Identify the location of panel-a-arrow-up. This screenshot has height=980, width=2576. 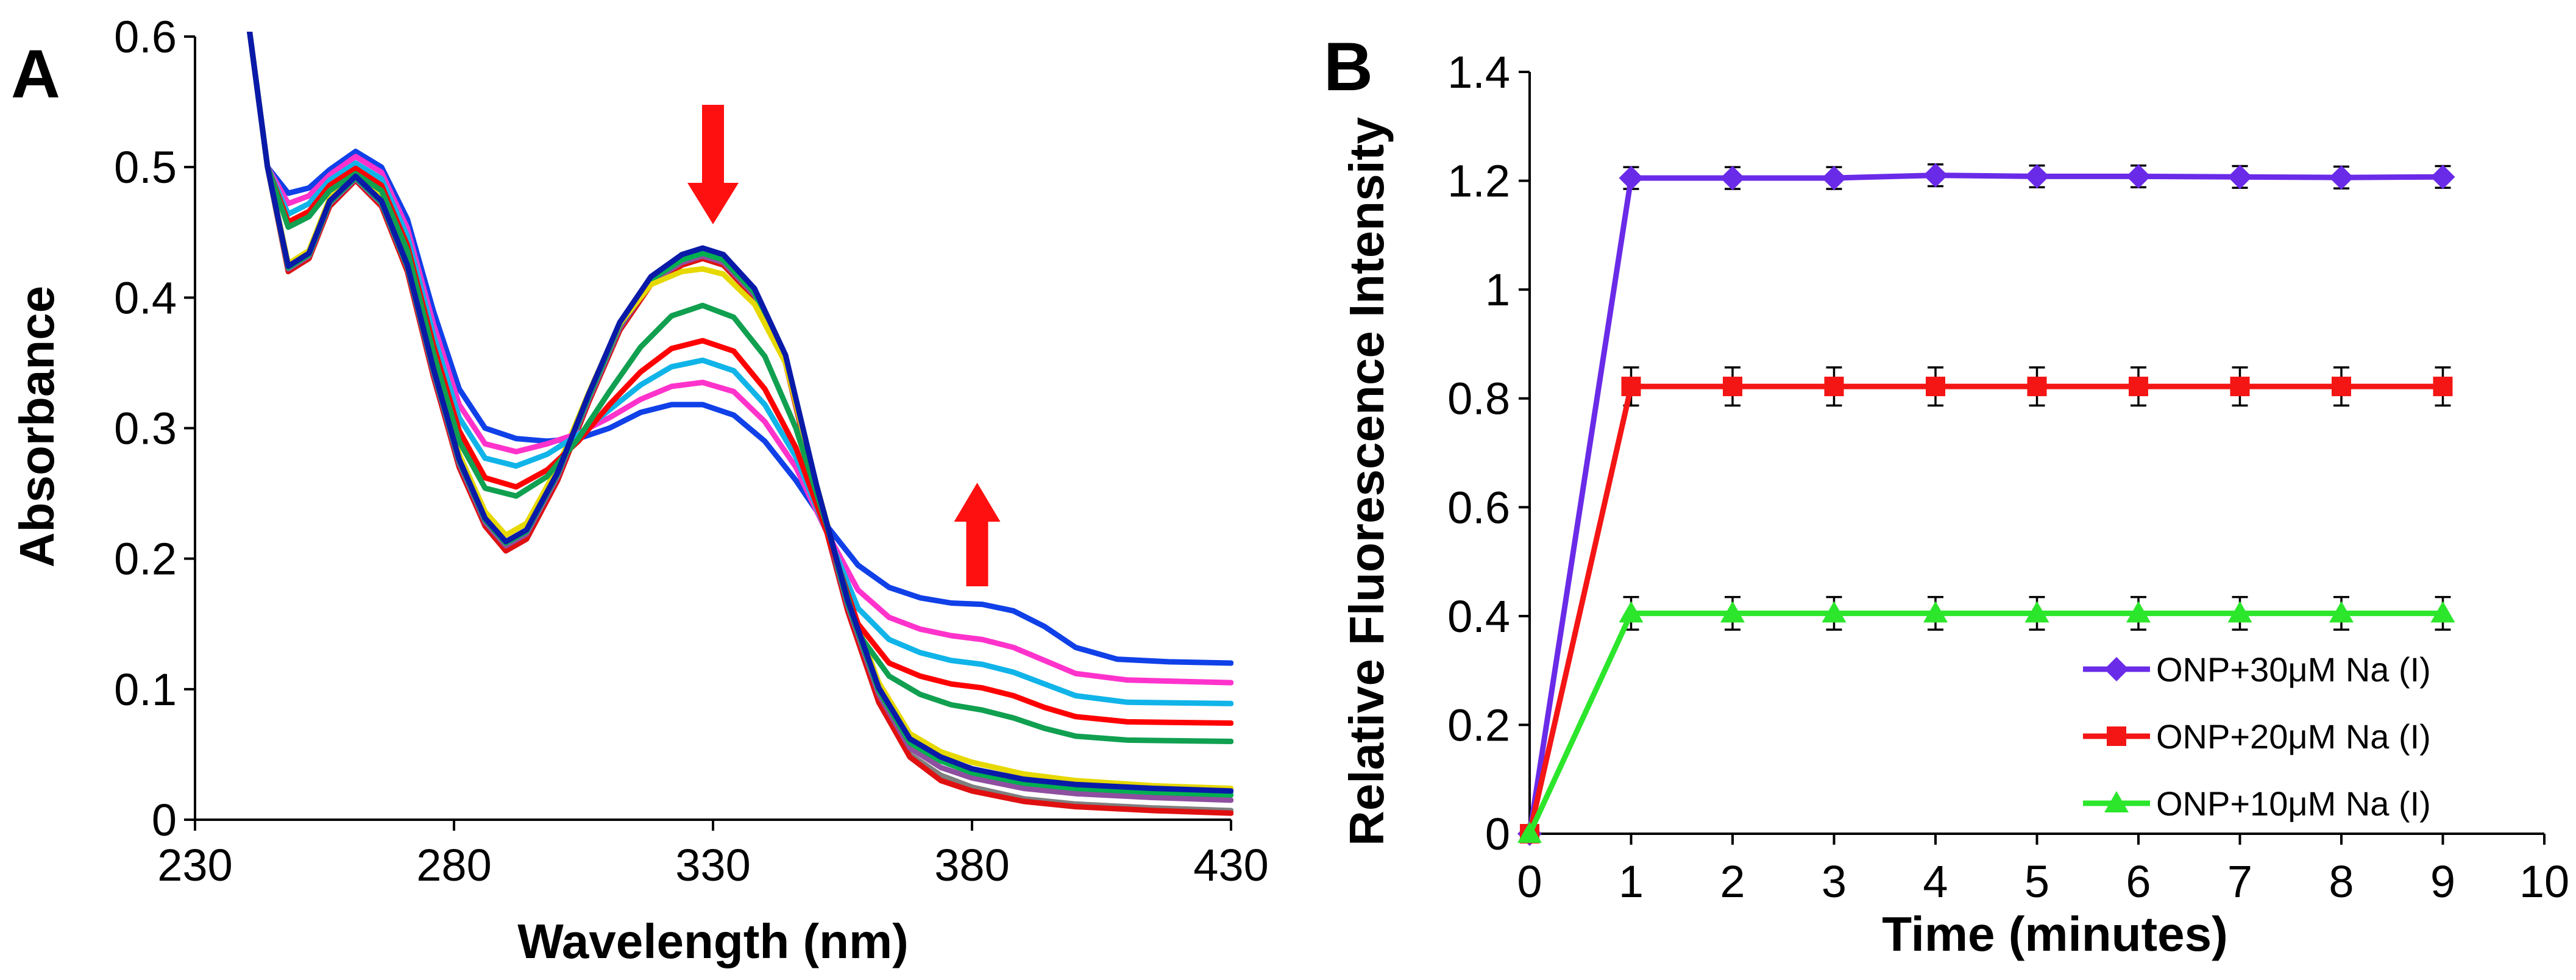
(978, 534).